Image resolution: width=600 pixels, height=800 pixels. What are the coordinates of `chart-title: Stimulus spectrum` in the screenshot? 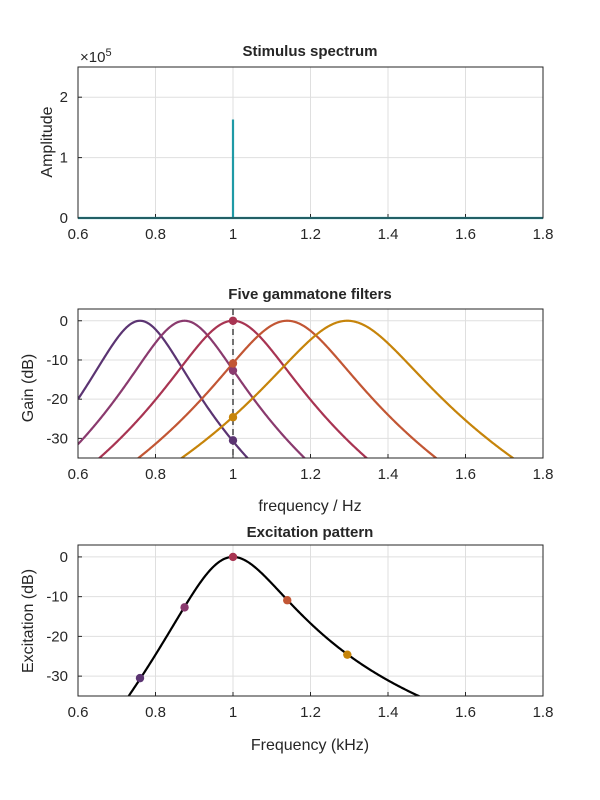 It's located at (309, 51).